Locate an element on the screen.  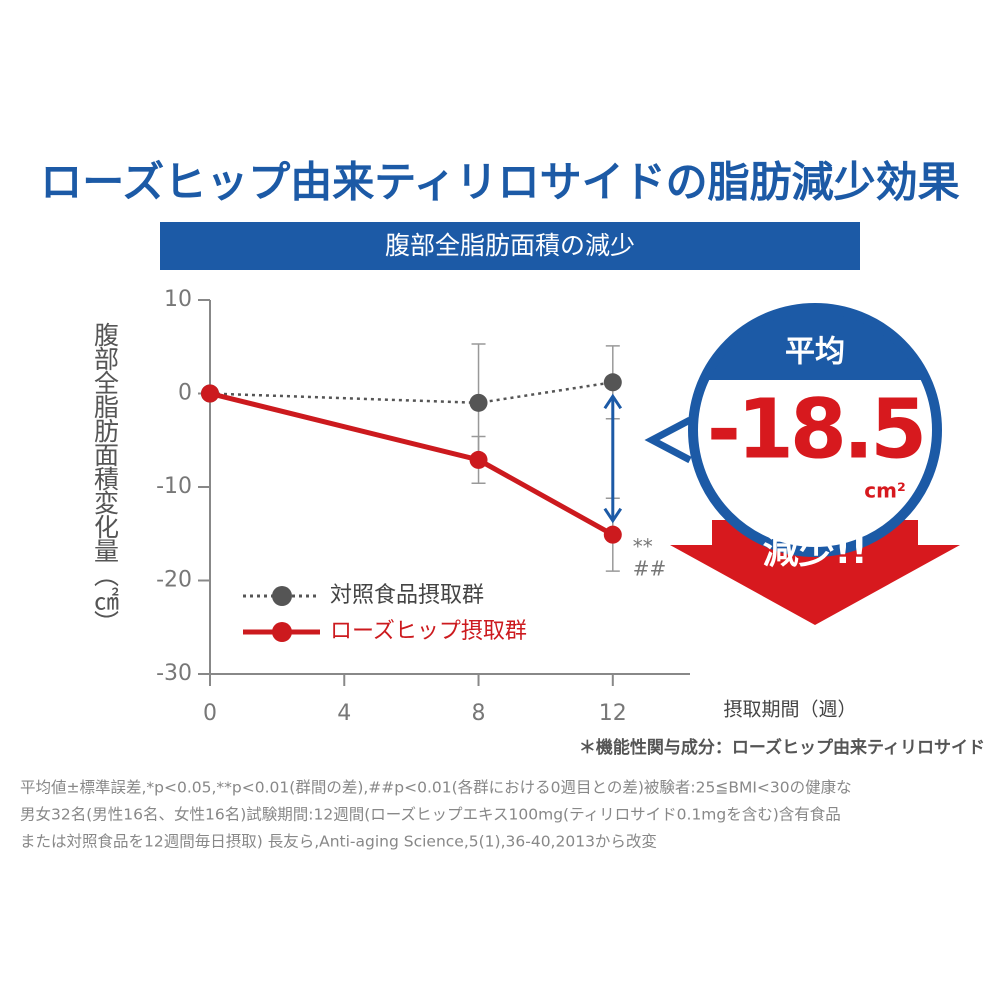
y-tick-label: 0 is located at coordinates (185, 393).